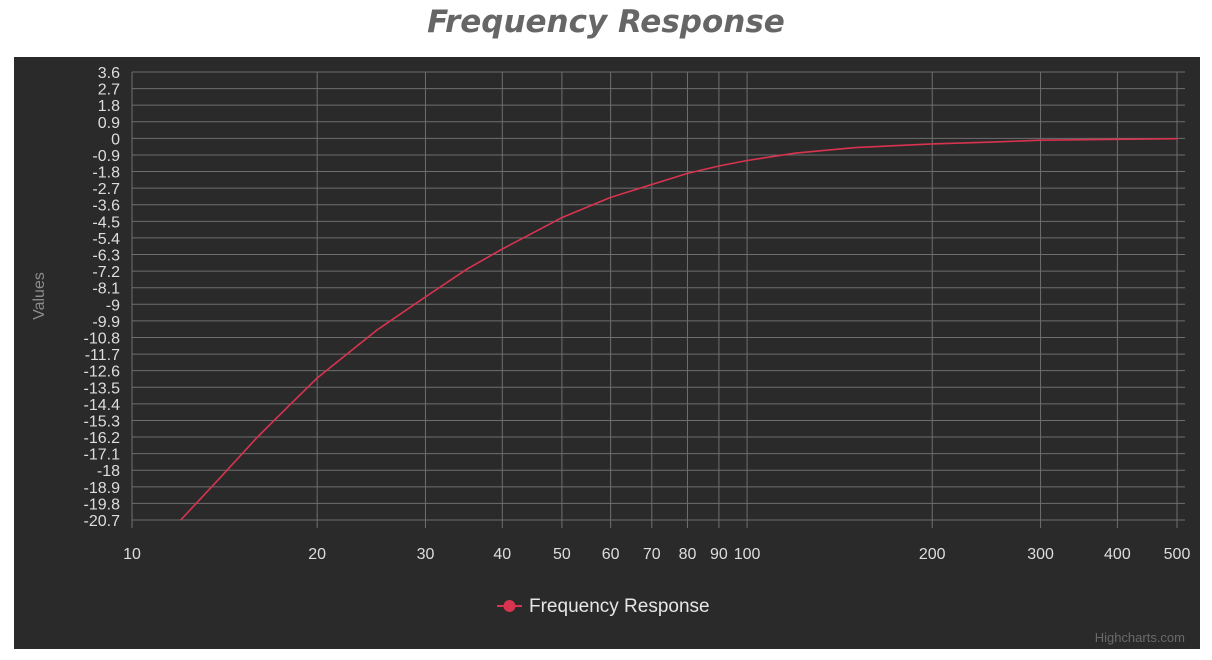 This screenshot has width=1212, height=660. Describe the element at coordinates (102, 504) in the screenshot. I see `y-tick-label: -19.8` at that location.